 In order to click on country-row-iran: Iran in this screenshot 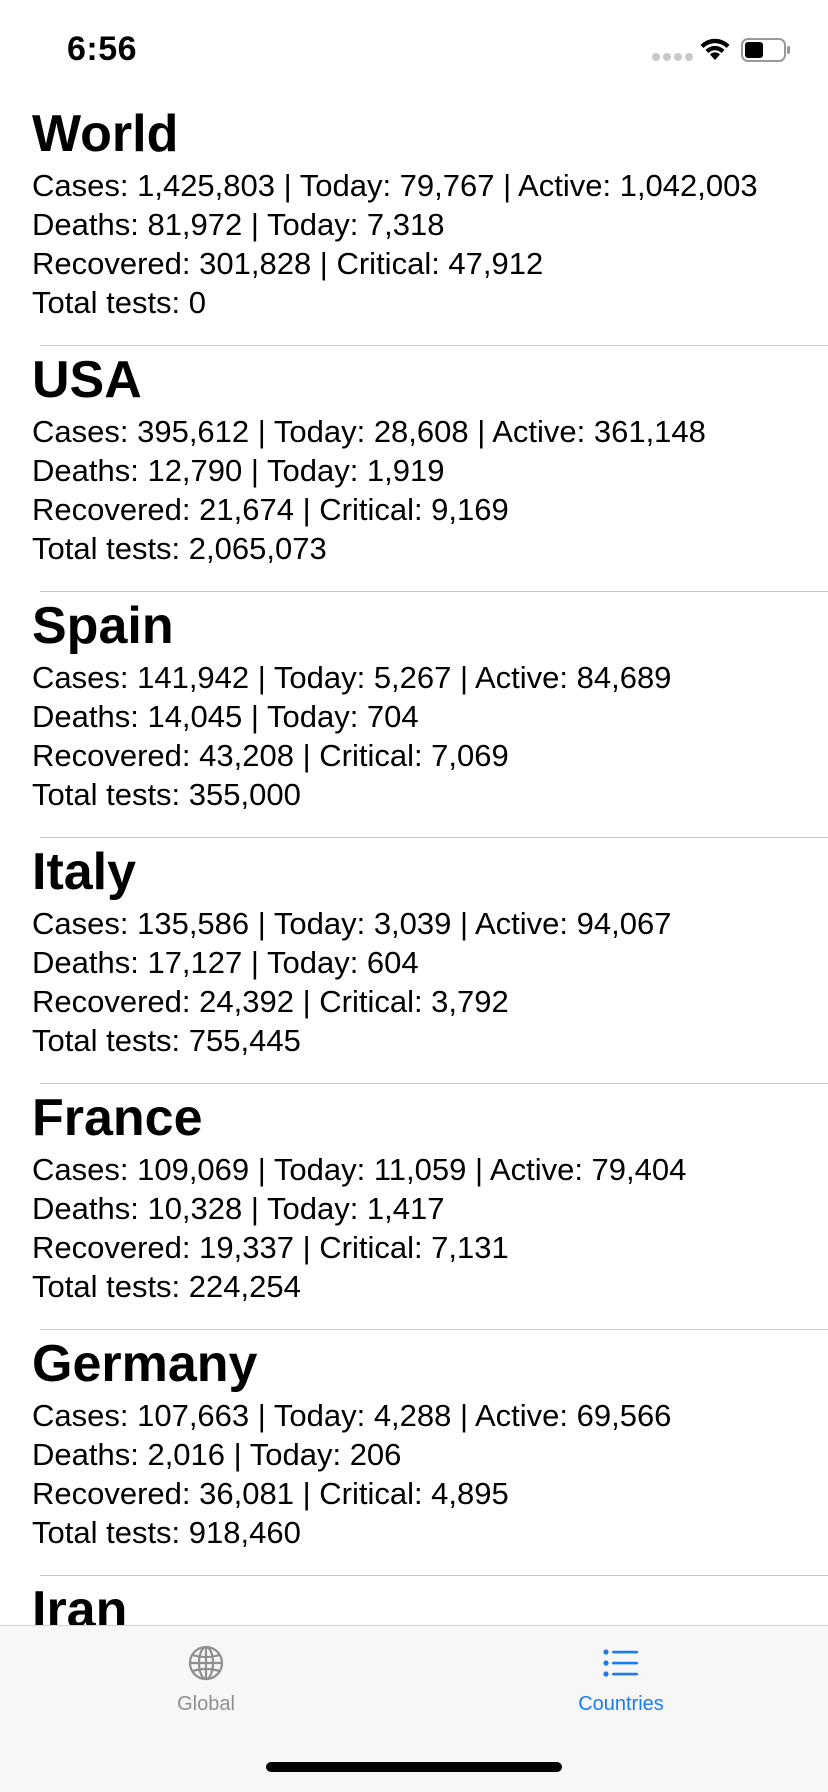, I will do `click(414, 1600)`.